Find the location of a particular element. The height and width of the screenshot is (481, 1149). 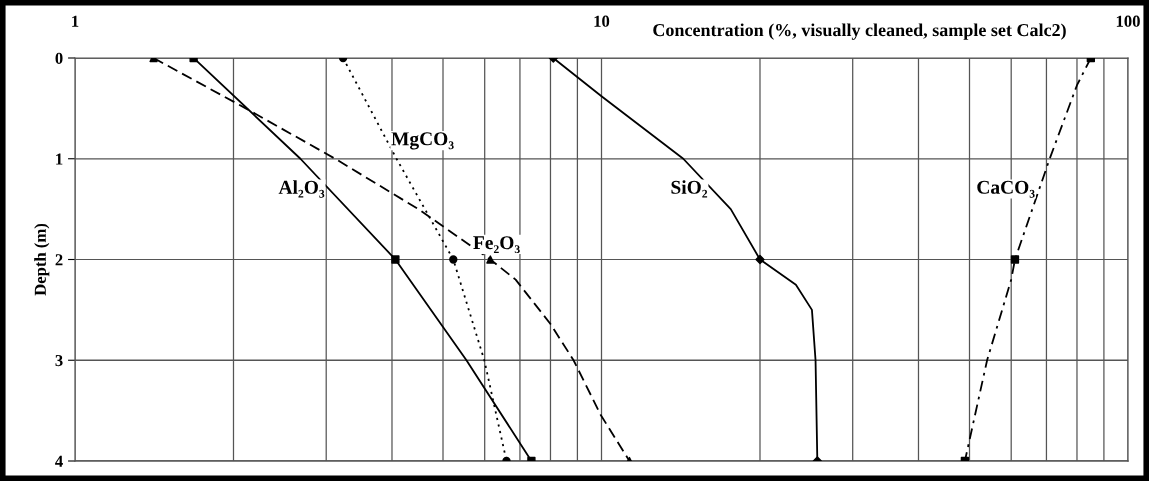

y-axis-title: Depth (m) is located at coordinates (42, 259).